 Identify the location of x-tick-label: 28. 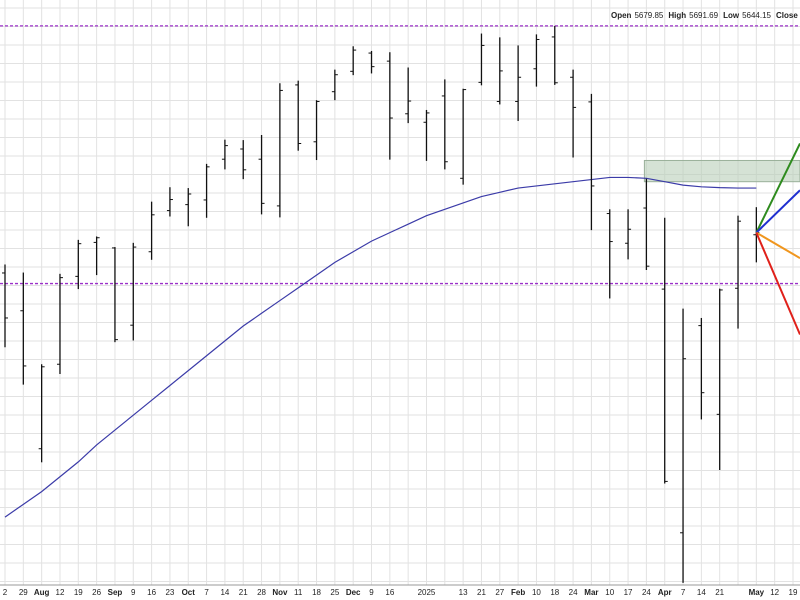
(261, 592).